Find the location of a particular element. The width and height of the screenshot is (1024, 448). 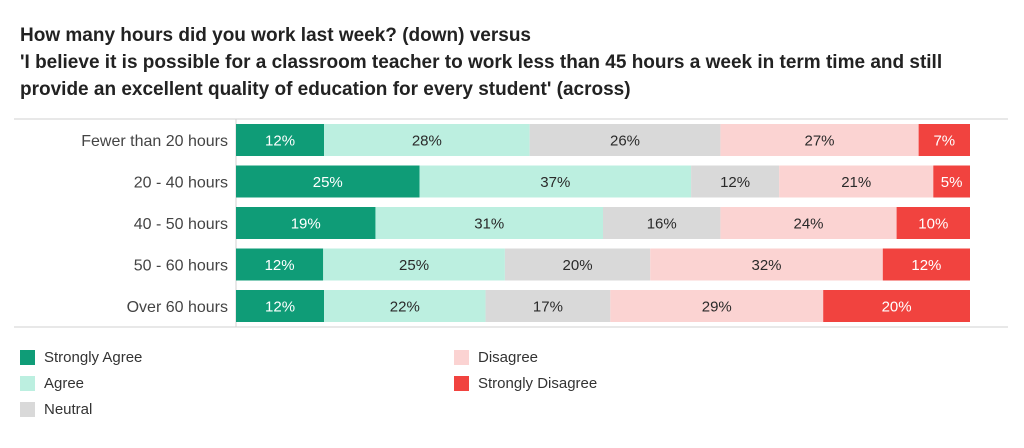

data-label-strongly-disagree-40-50-hours: 10% is located at coordinates (933, 224).